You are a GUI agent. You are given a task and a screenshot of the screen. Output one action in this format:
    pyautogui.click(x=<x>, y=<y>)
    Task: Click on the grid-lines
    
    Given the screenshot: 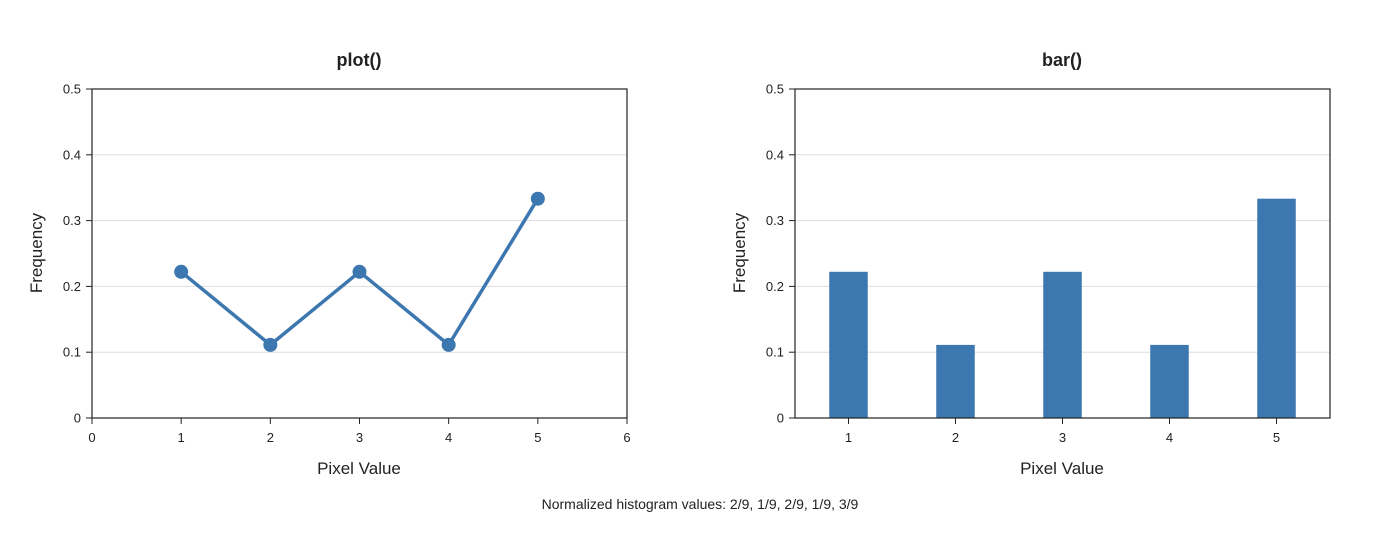 What is the action you would take?
    pyautogui.click(x=359, y=253)
    